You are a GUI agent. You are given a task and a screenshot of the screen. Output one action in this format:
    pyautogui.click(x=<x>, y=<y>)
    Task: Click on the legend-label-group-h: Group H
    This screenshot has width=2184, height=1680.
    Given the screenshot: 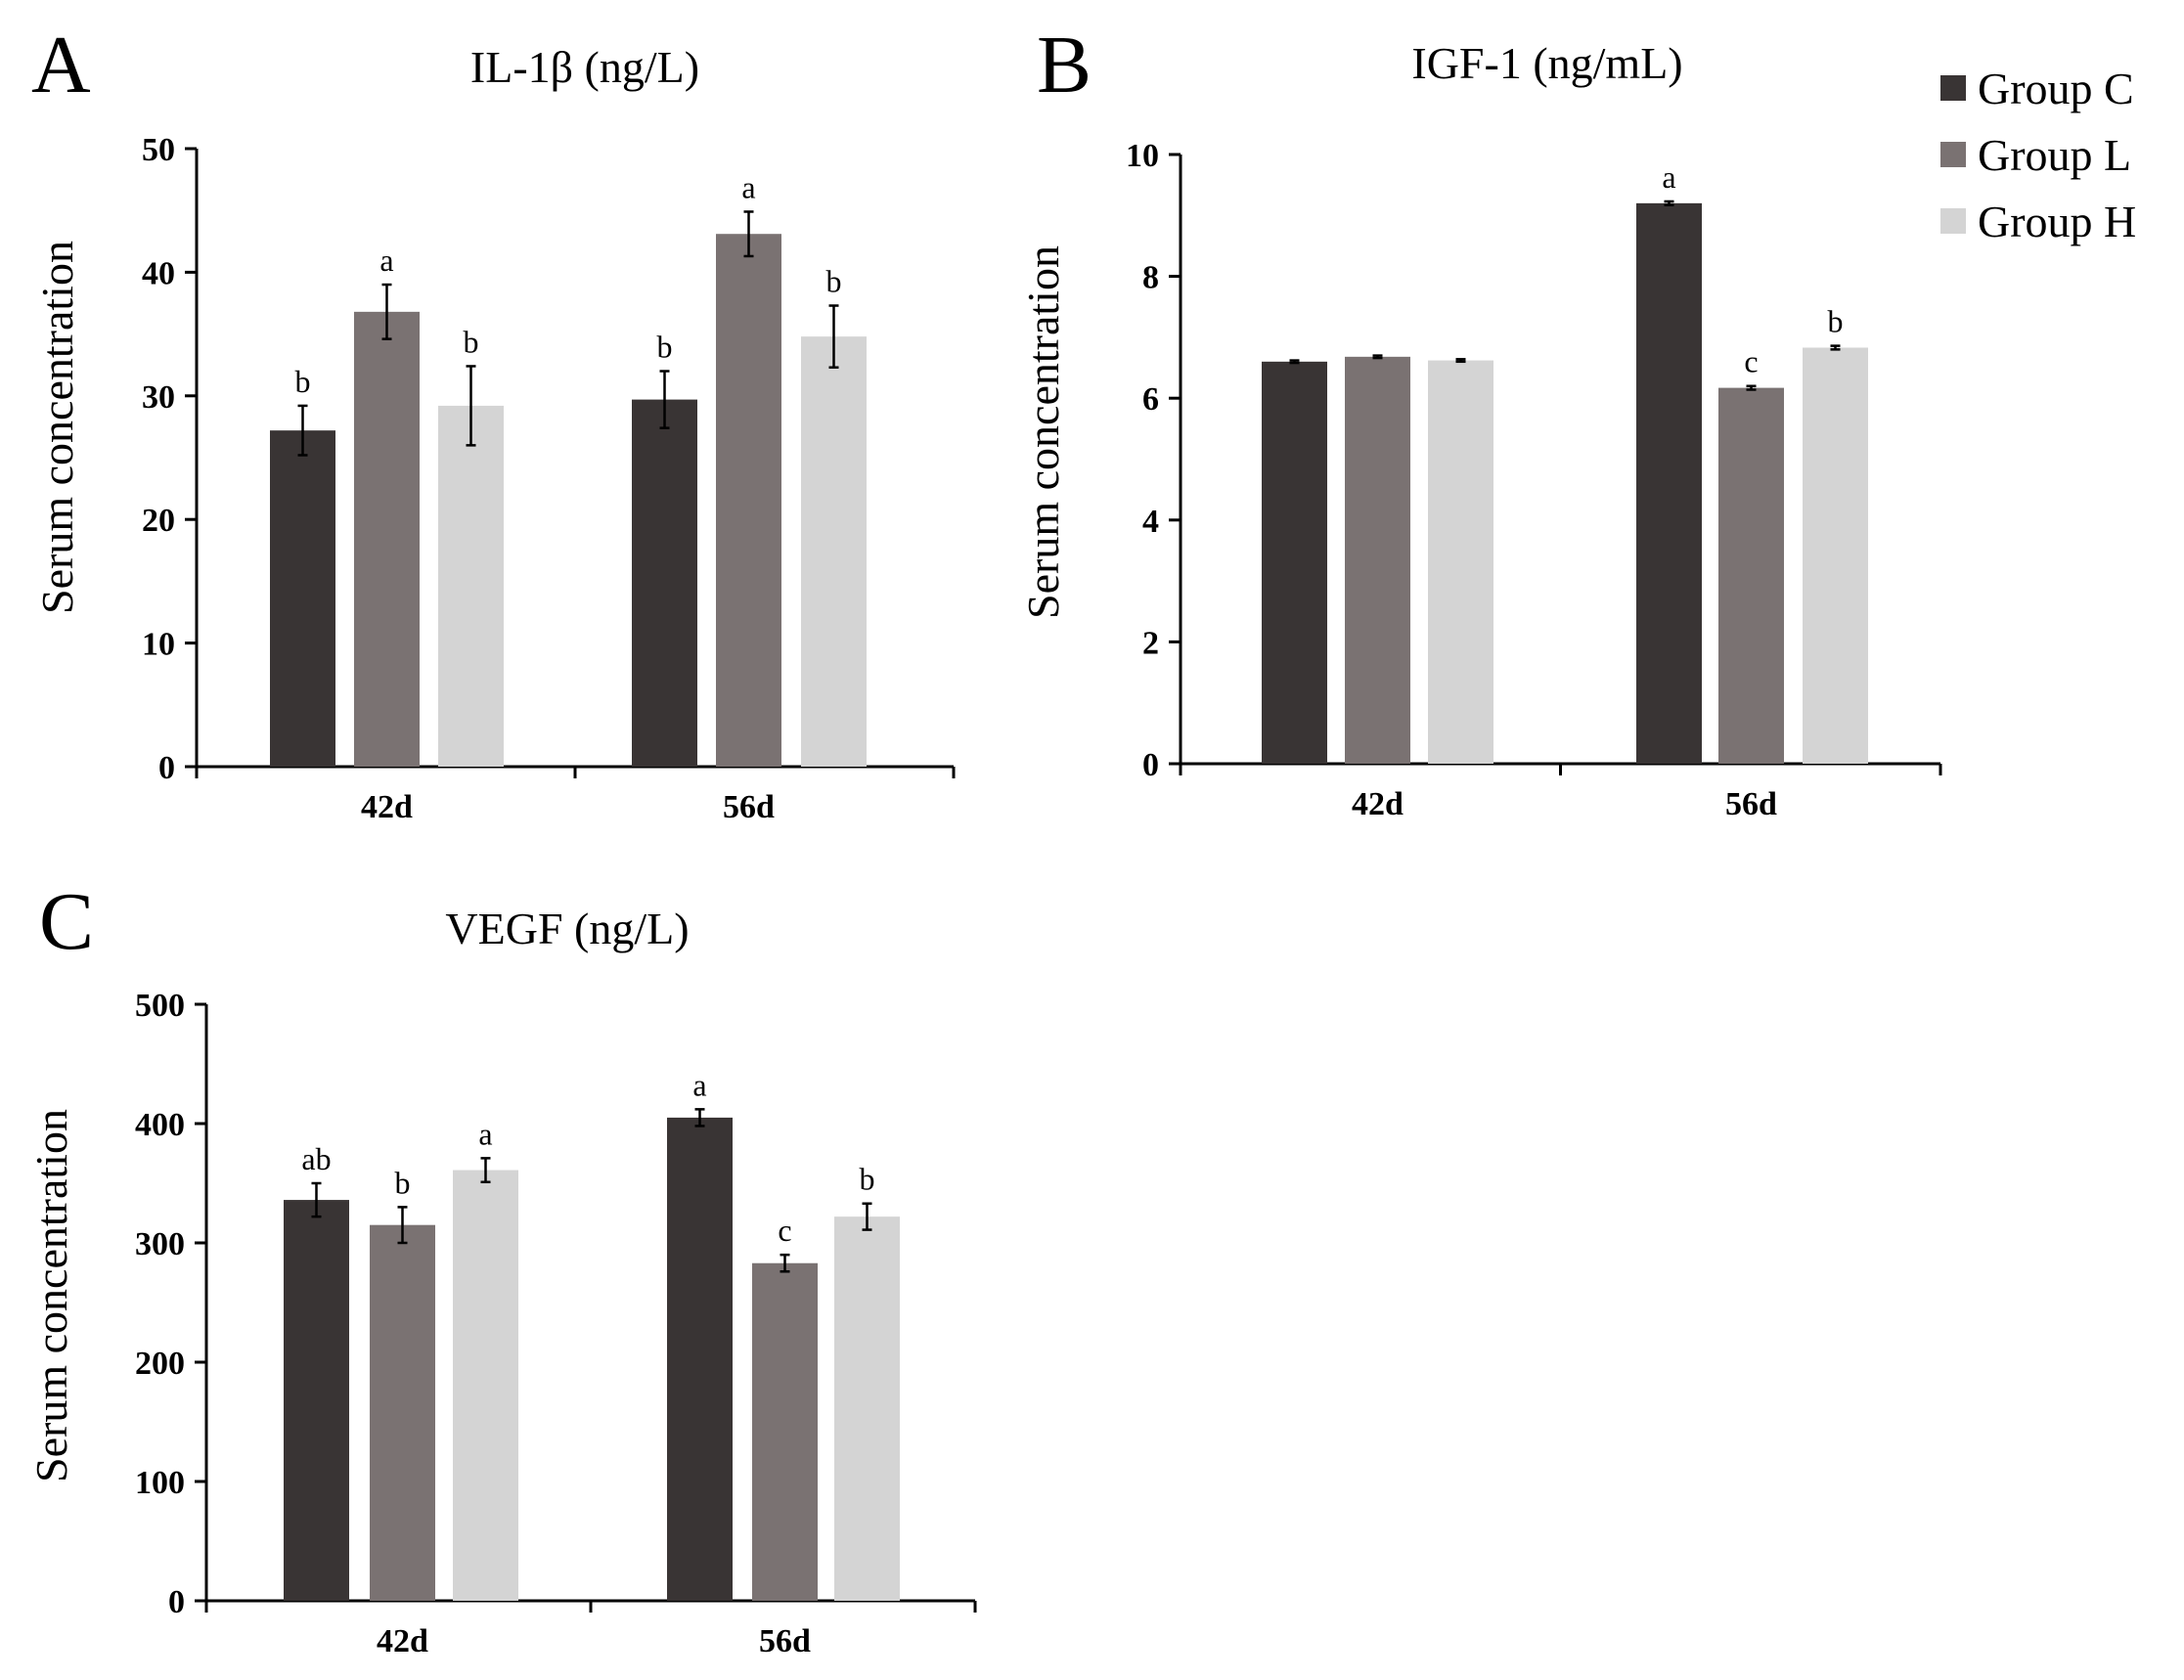 What is the action you would take?
    pyautogui.click(x=2057, y=221)
    